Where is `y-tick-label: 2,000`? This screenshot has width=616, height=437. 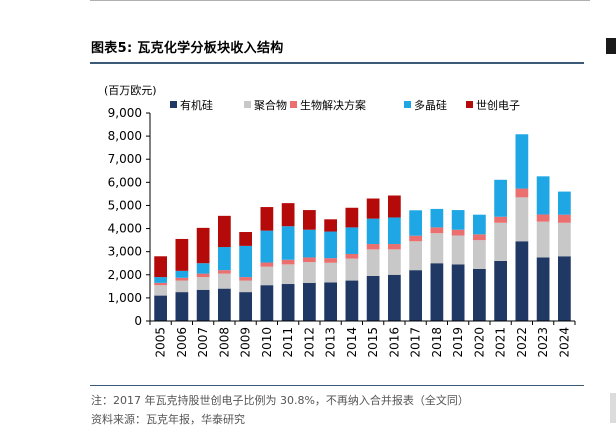 y-tick-label: 2,000 is located at coordinates (125, 275).